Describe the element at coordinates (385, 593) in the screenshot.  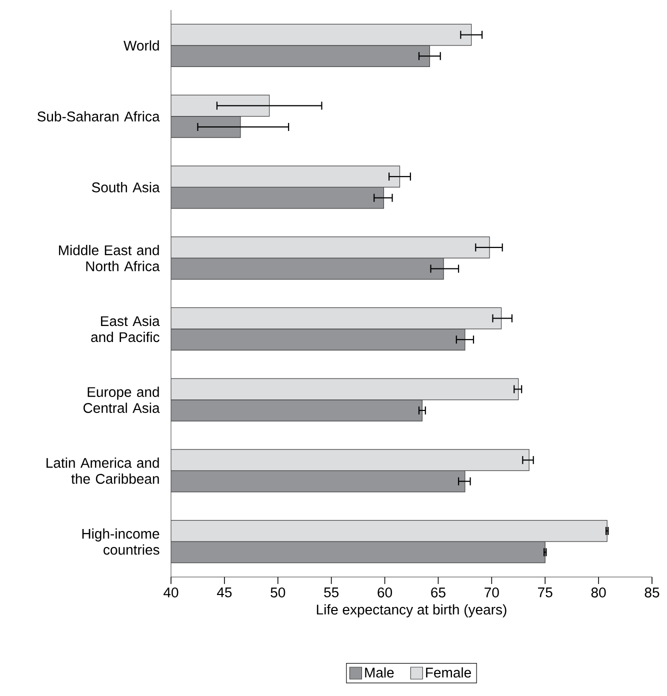
I see `x-tick-label: 60` at that location.